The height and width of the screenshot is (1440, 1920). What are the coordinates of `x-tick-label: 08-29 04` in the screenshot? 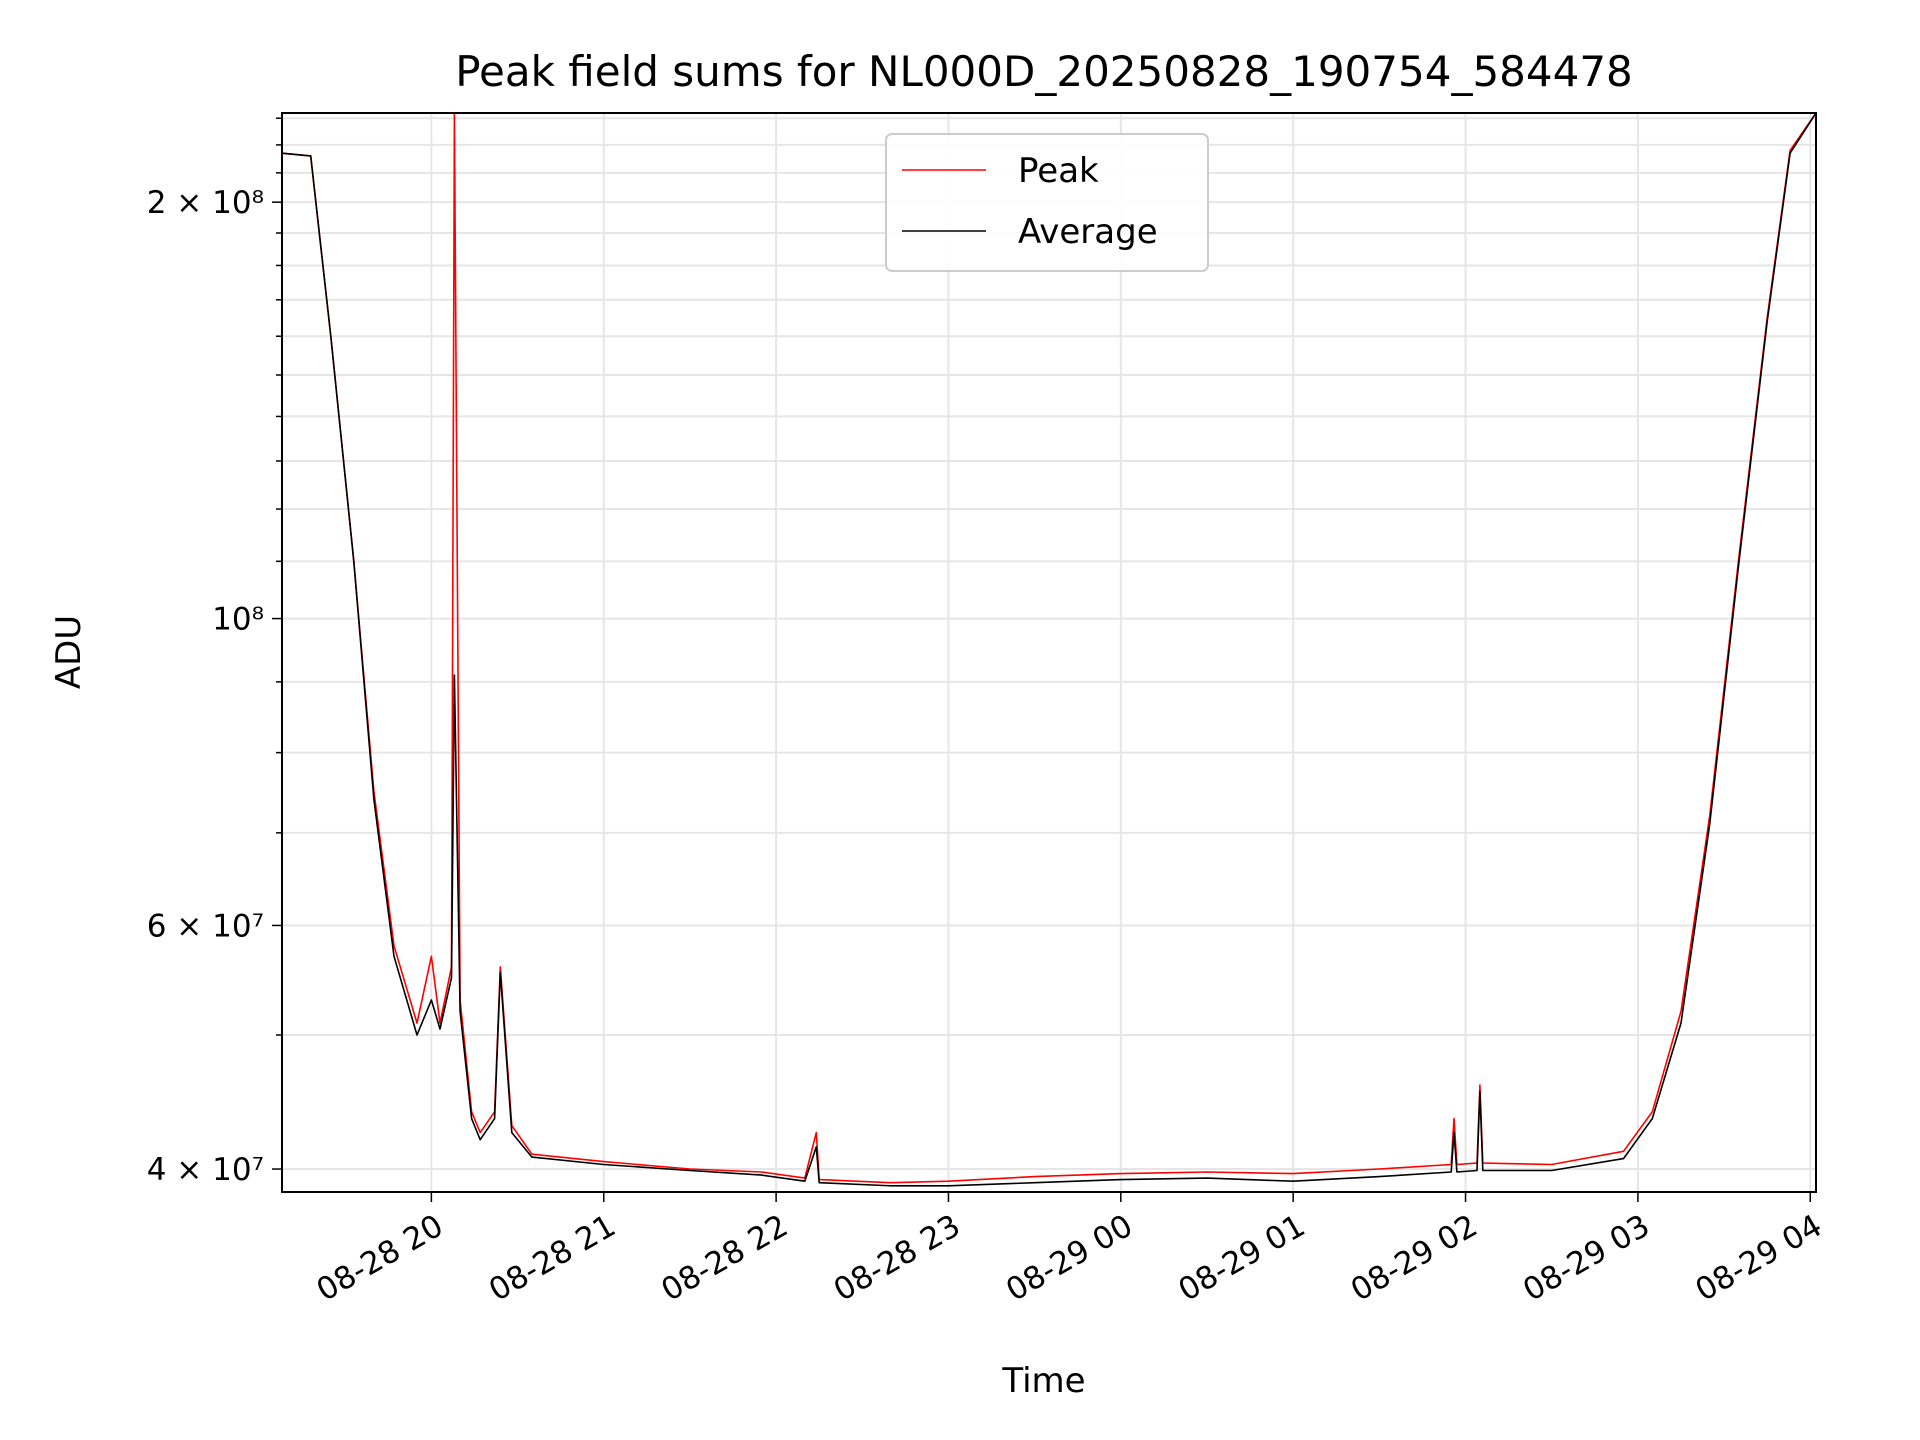 It's located at (1759, 1258).